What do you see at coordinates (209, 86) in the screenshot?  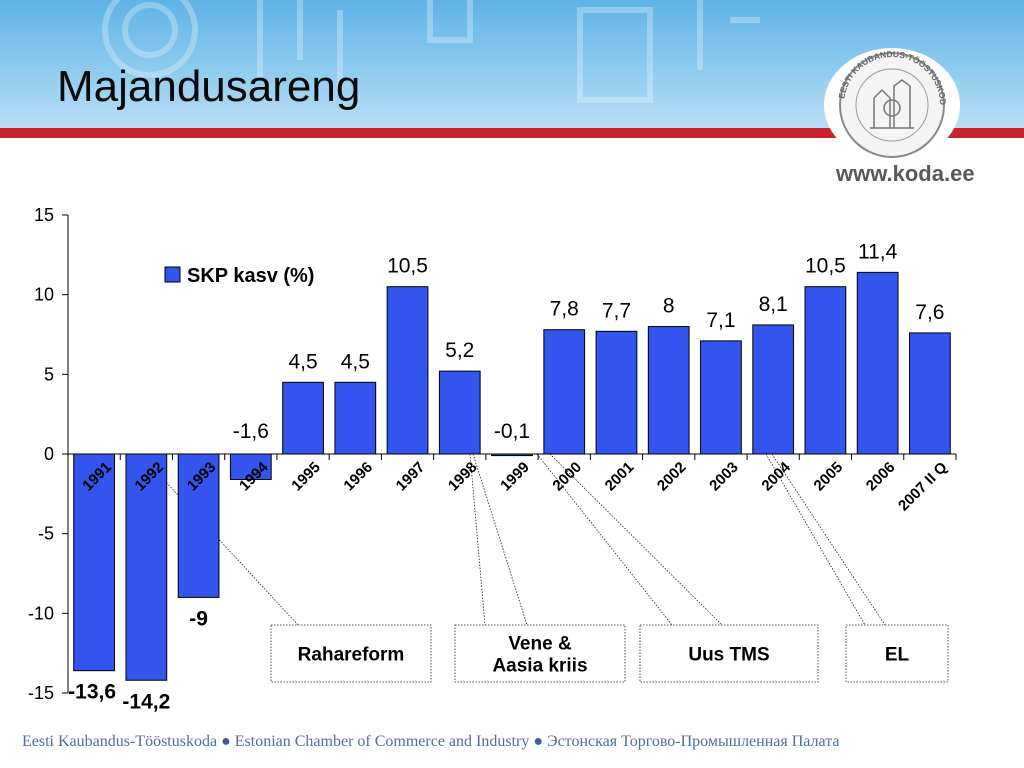 I see `page-title: Majandusareng` at bounding box center [209, 86].